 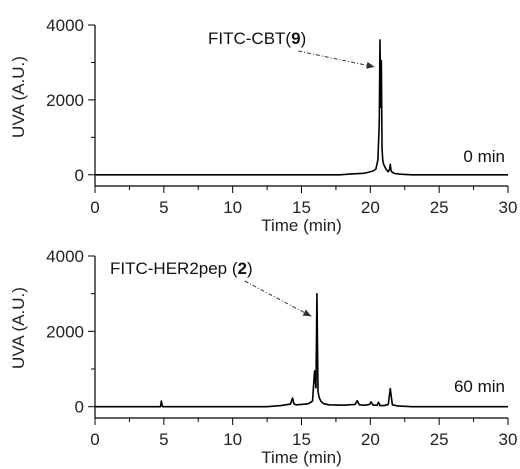 What do you see at coordinates (249, 38) in the screenshot?
I see `peak-annotation-prefix: FITC-CBT(` at bounding box center [249, 38].